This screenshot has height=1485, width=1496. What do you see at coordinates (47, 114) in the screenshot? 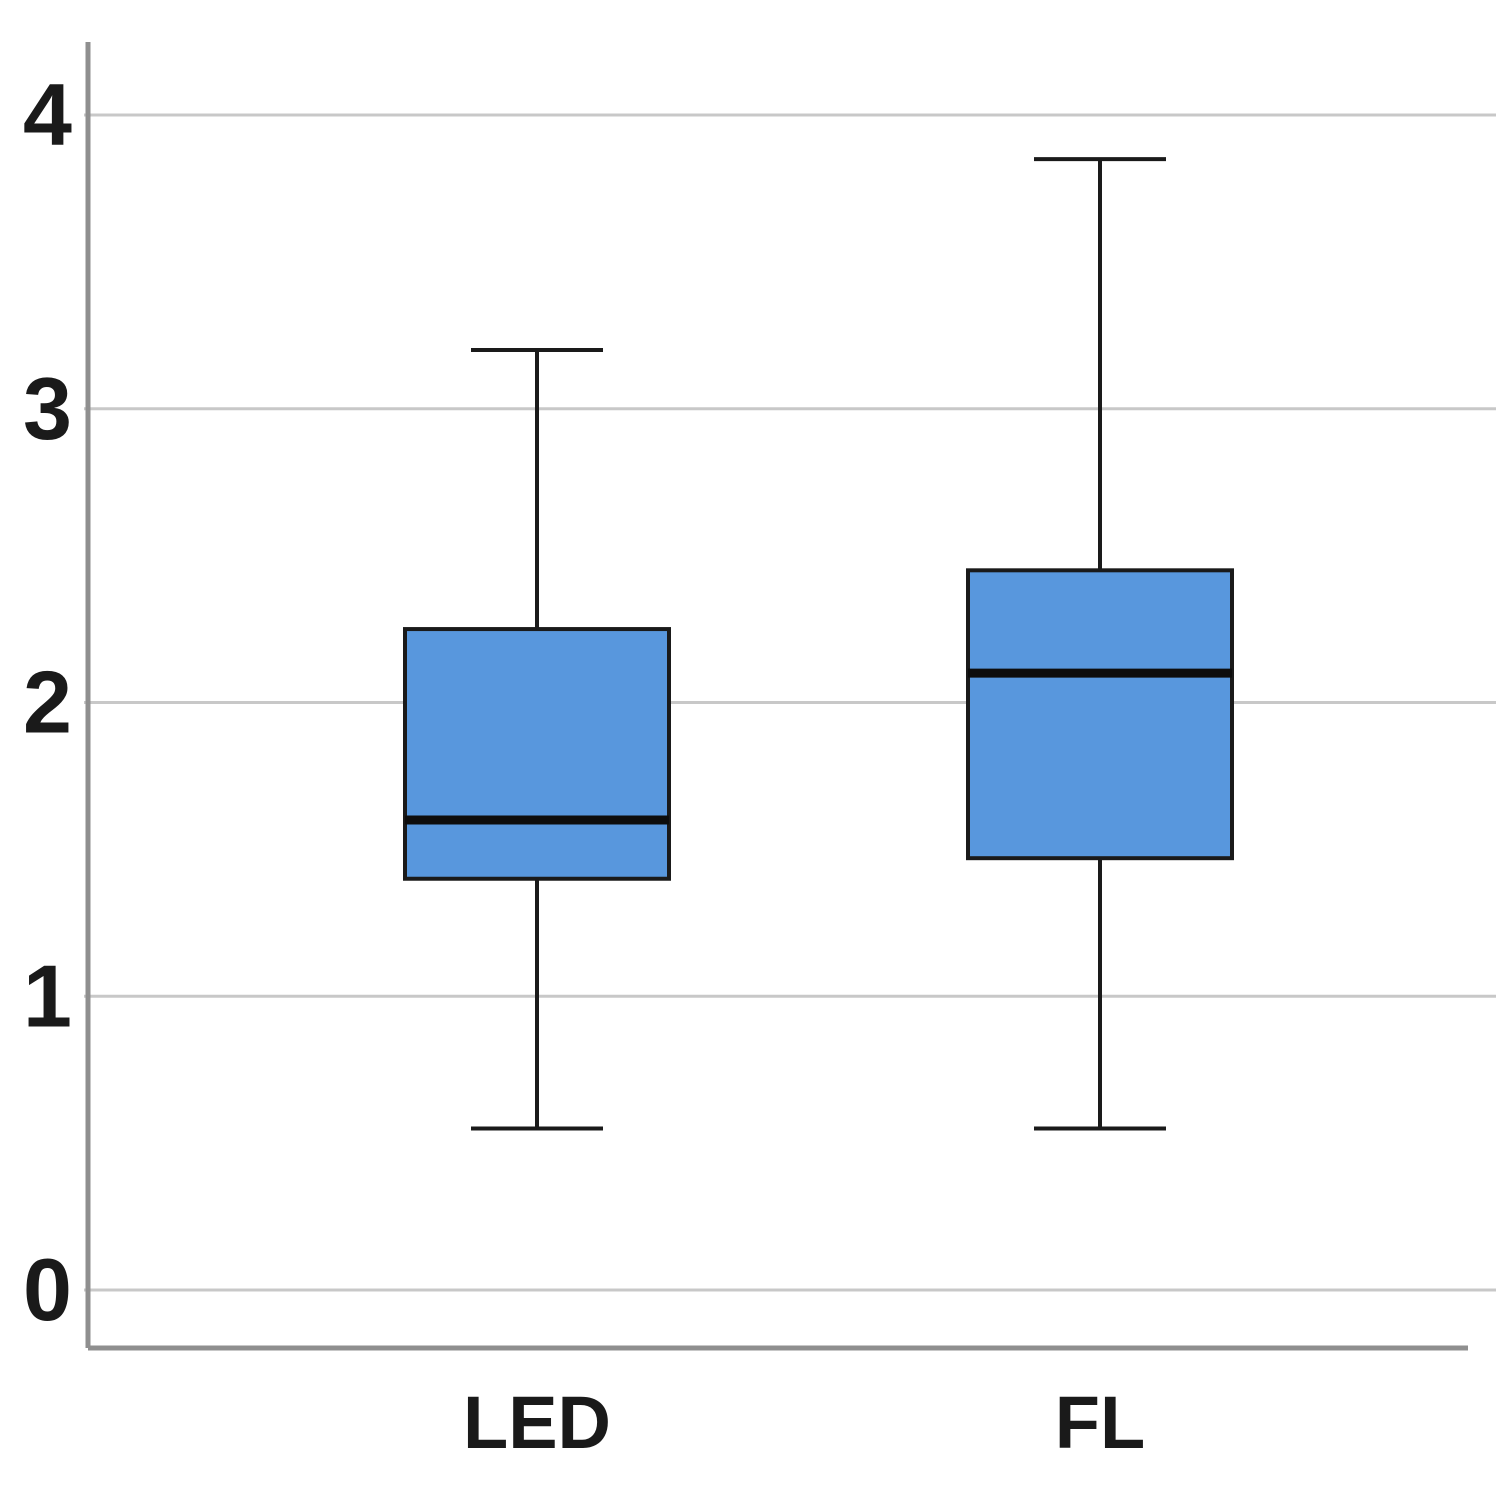
I see `y-tick-label-4: 4` at bounding box center [47, 114].